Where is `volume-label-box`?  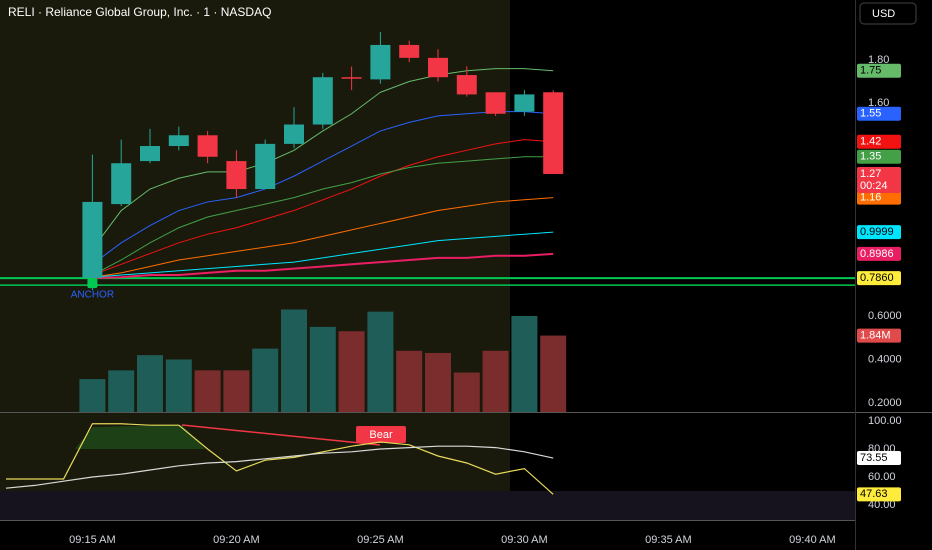 volume-label-box is located at coordinates (879, 335).